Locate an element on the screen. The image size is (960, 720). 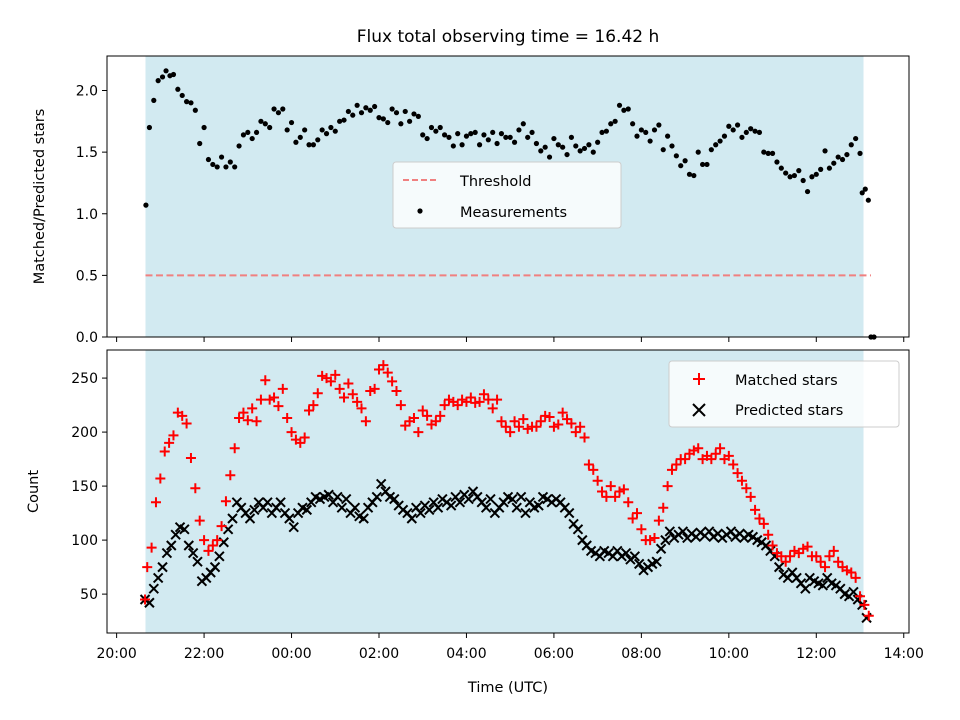
x-tick-label: 00:00 is located at coordinates (291, 654).